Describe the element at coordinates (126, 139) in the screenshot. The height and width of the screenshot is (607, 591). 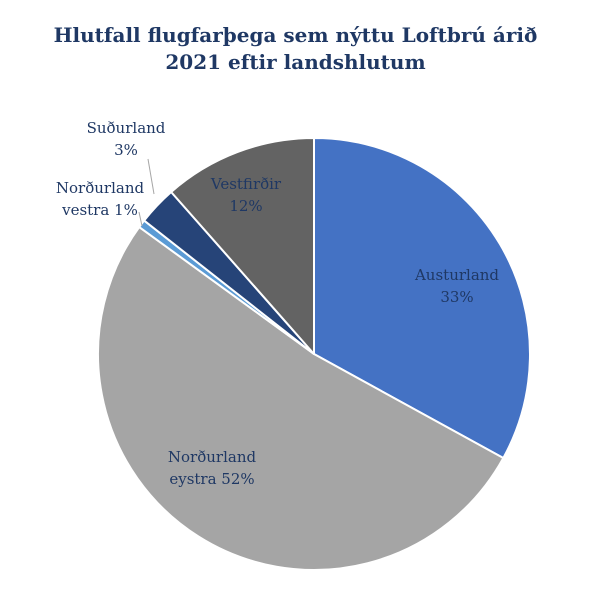
I see `data-label-sudurland-3: Suðurland 3%` at that location.